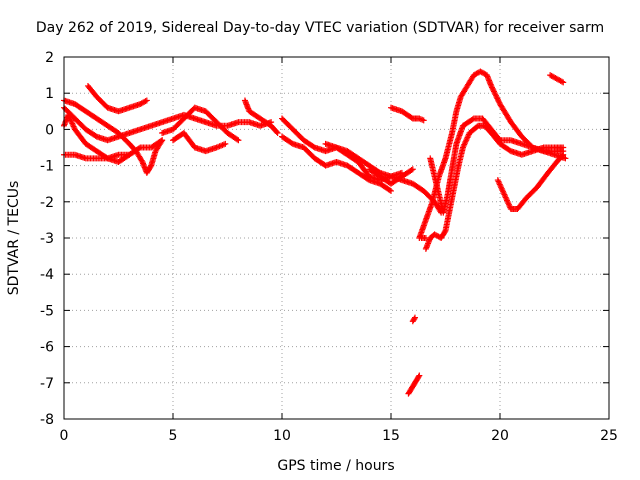 The width and height of the screenshot is (640, 480). I want to click on x-tick-label: 10, so click(282, 436).